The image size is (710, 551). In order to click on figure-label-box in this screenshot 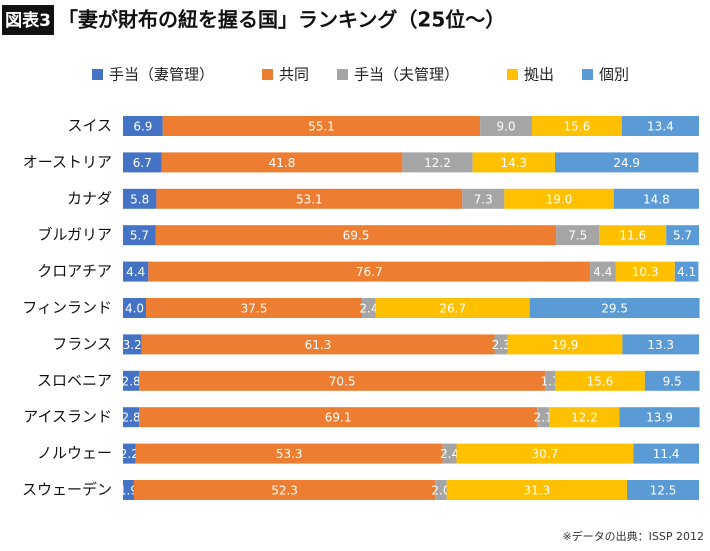, I will do `click(28, 20)`.